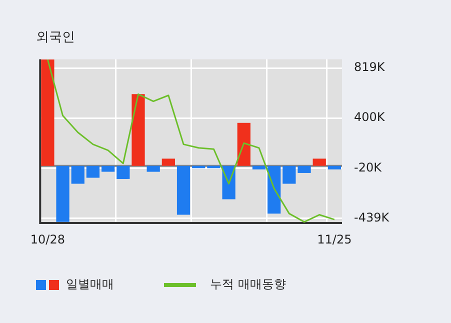 This screenshot has width=451, height=323. What do you see at coordinates (90, 284) in the screenshot?
I see `legend-label: 일별매매` at bounding box center [90, 284].